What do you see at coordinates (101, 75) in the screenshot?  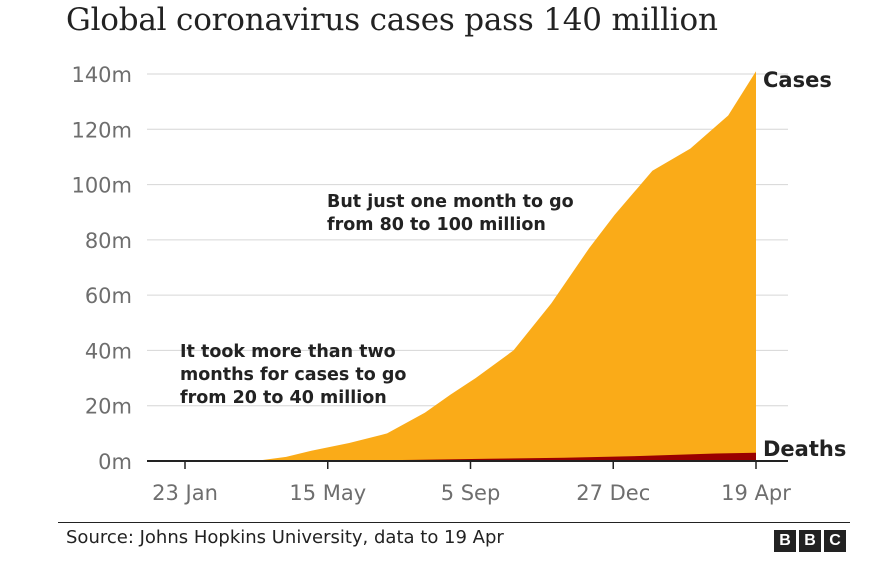 I see `y-tick-label: 140m` at bounding box center [101, 75].